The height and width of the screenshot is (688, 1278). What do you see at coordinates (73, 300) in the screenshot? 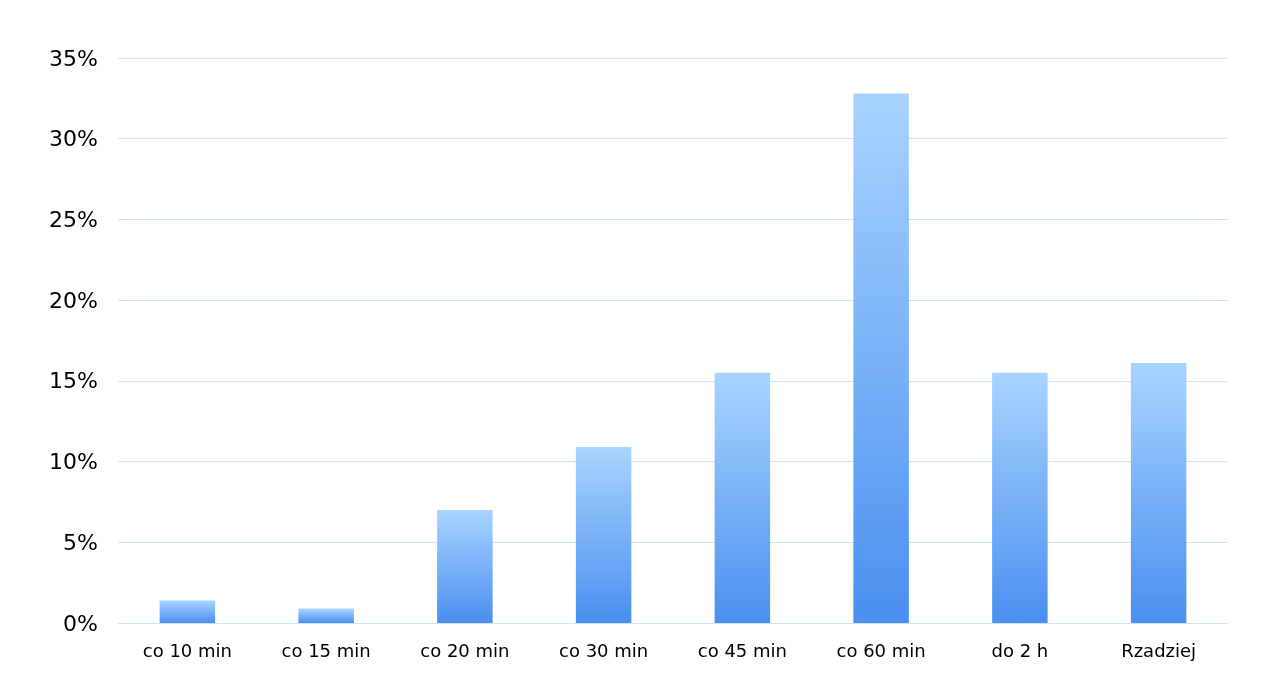
I see `y-tick-label: 20%` at bounding box center [73, 300].